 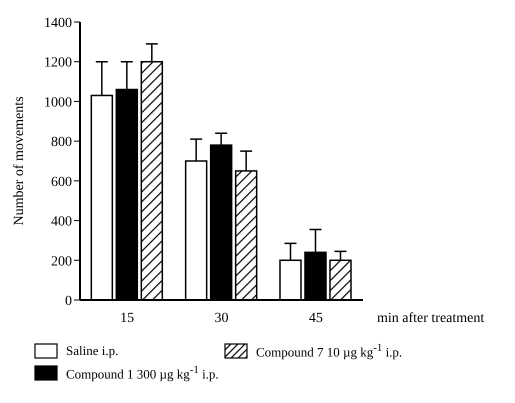 What do you see at coordinates (61, 262) in the screenshot?
I see `y-tick-label: 200` at bounding box center [61, 262].